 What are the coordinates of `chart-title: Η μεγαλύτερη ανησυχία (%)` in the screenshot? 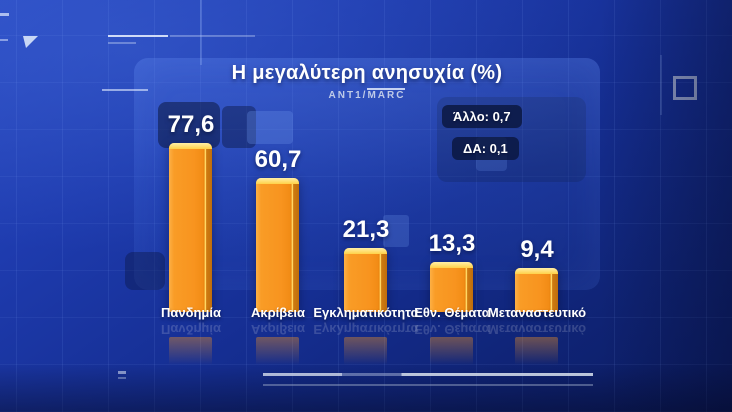 It's located at (367, 73).